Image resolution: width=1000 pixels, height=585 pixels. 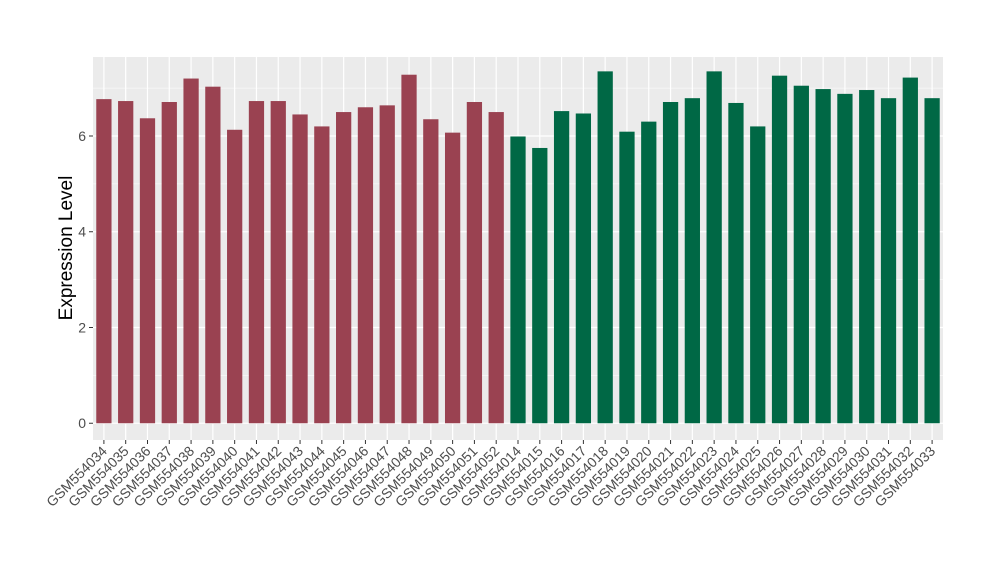 What do you see at coordinates (583, 268) in the screenshot?
I see `bar-GSM554017` at bounding box center [583, 268].